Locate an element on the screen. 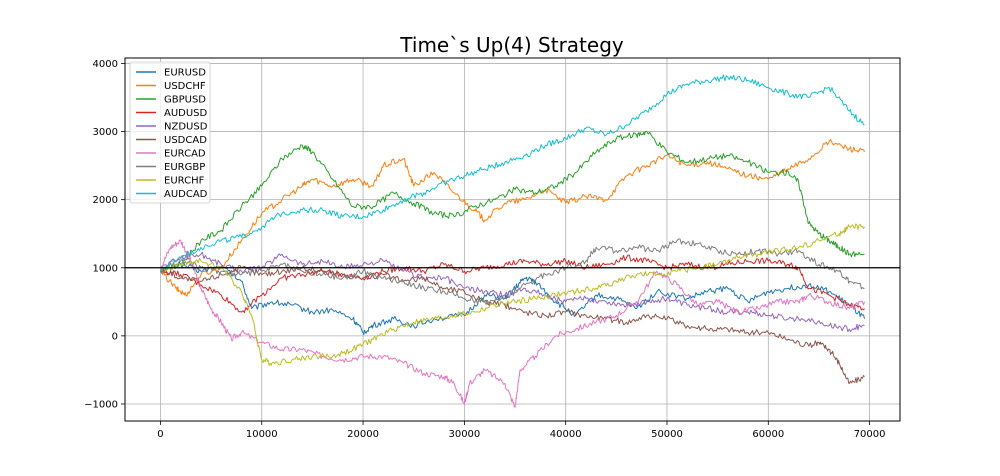 The width and height of the screenshot is (1000, 476). x-tick-label: 40000 is located at coordinates (566, 434).